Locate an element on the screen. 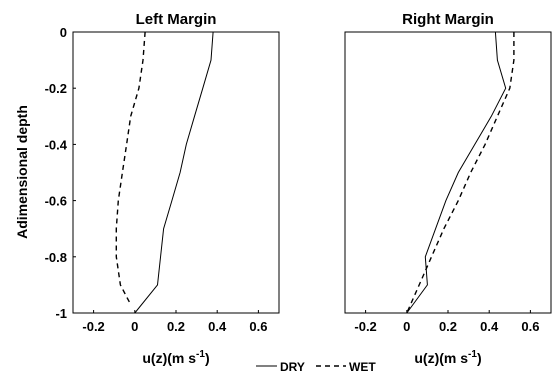 Image resolution: width=555 pixels, height=373 pixels. right-series-wet is located at coordinates (460, 173).